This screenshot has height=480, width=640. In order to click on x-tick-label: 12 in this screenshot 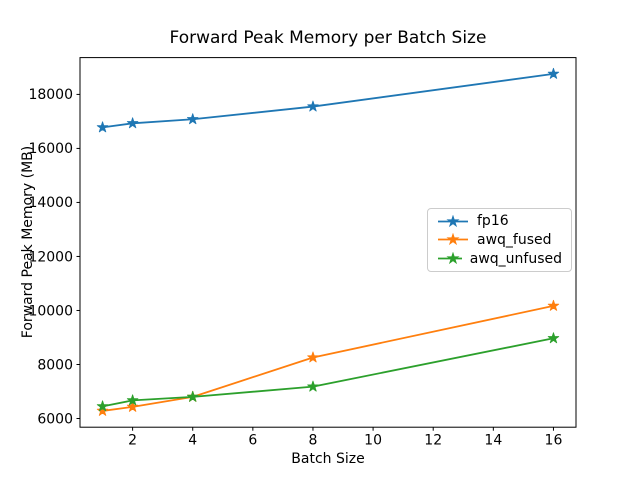, I will do `click(433, 441)`.